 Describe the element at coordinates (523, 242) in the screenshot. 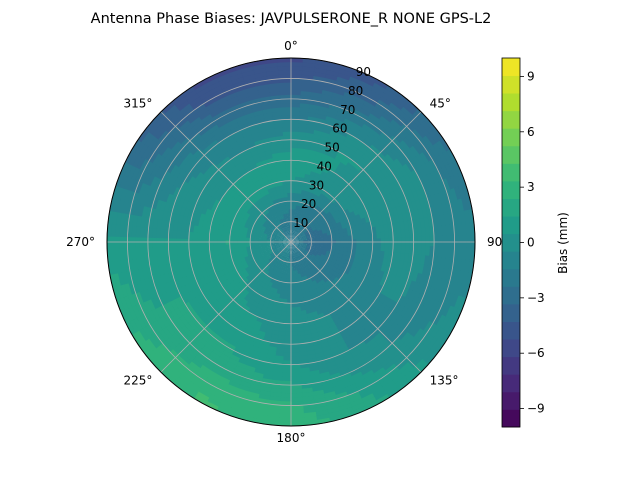

I see `colorbar: −9 −6 −3 0 3 6 9` at that location.